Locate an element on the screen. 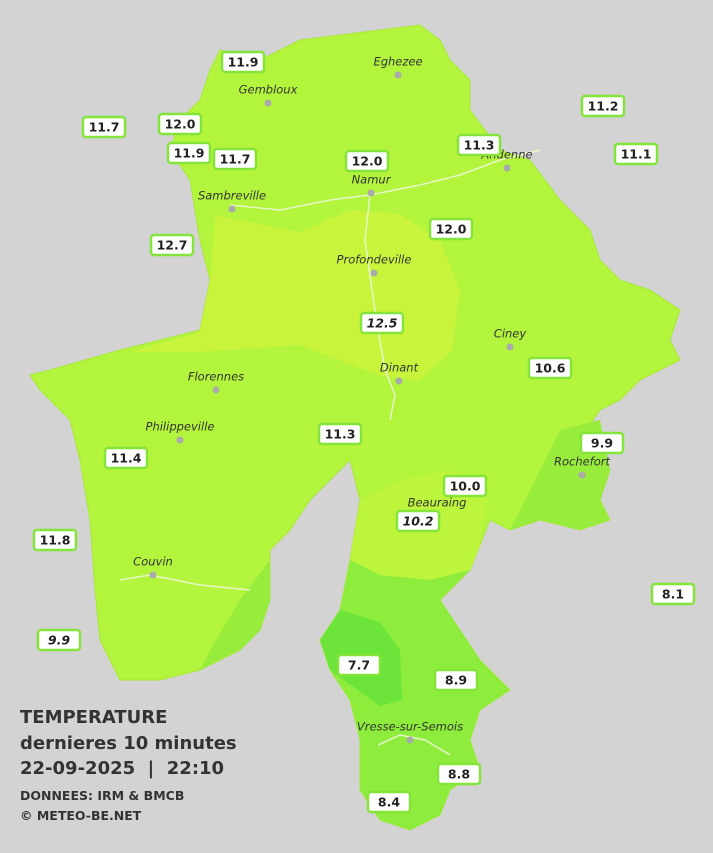 The image size is (713, 853). town-label: Florennes is located at coordinates (216, 377).